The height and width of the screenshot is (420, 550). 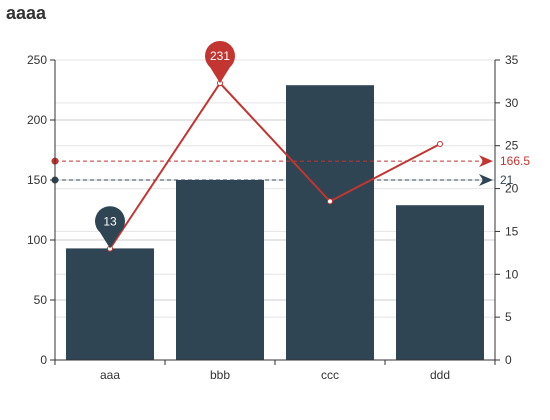 I want to click on y-right-tick-label: 15, so click(x=512, y=231).